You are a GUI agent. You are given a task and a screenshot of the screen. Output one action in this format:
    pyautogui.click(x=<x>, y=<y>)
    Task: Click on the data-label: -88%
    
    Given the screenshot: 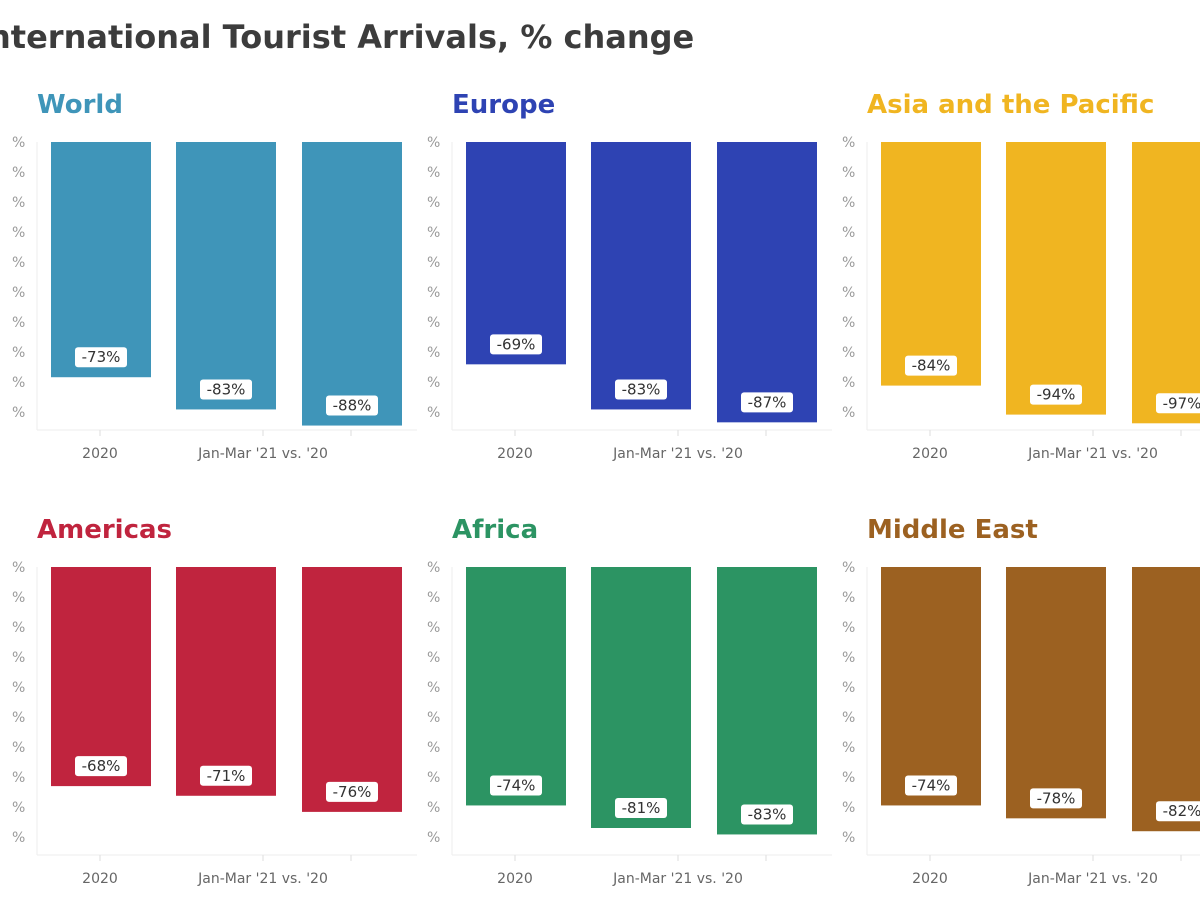 What is the action you would take?
    pyautogui.click(x=352, y=406)
    